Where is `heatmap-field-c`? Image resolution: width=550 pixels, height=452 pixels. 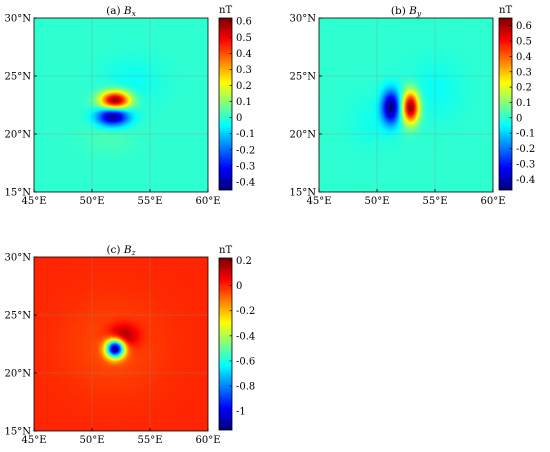
heatmap-field-c is located at coordinates (121, 344).